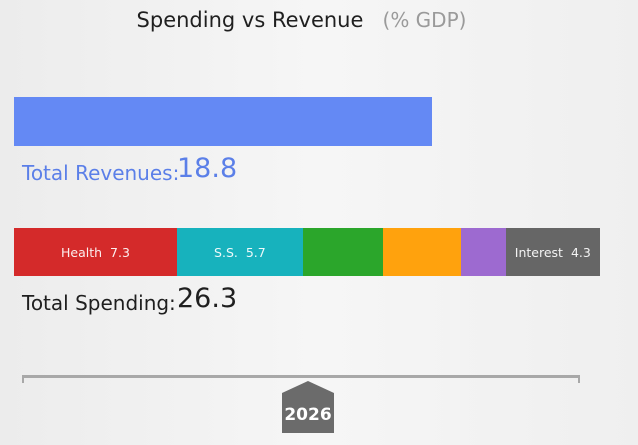 The width and height of the screenshot is (638, 445). What do you see at coordinates (223, 121) in the screenshot?
I see `revenue-bar` at bounding box center [223, 121].